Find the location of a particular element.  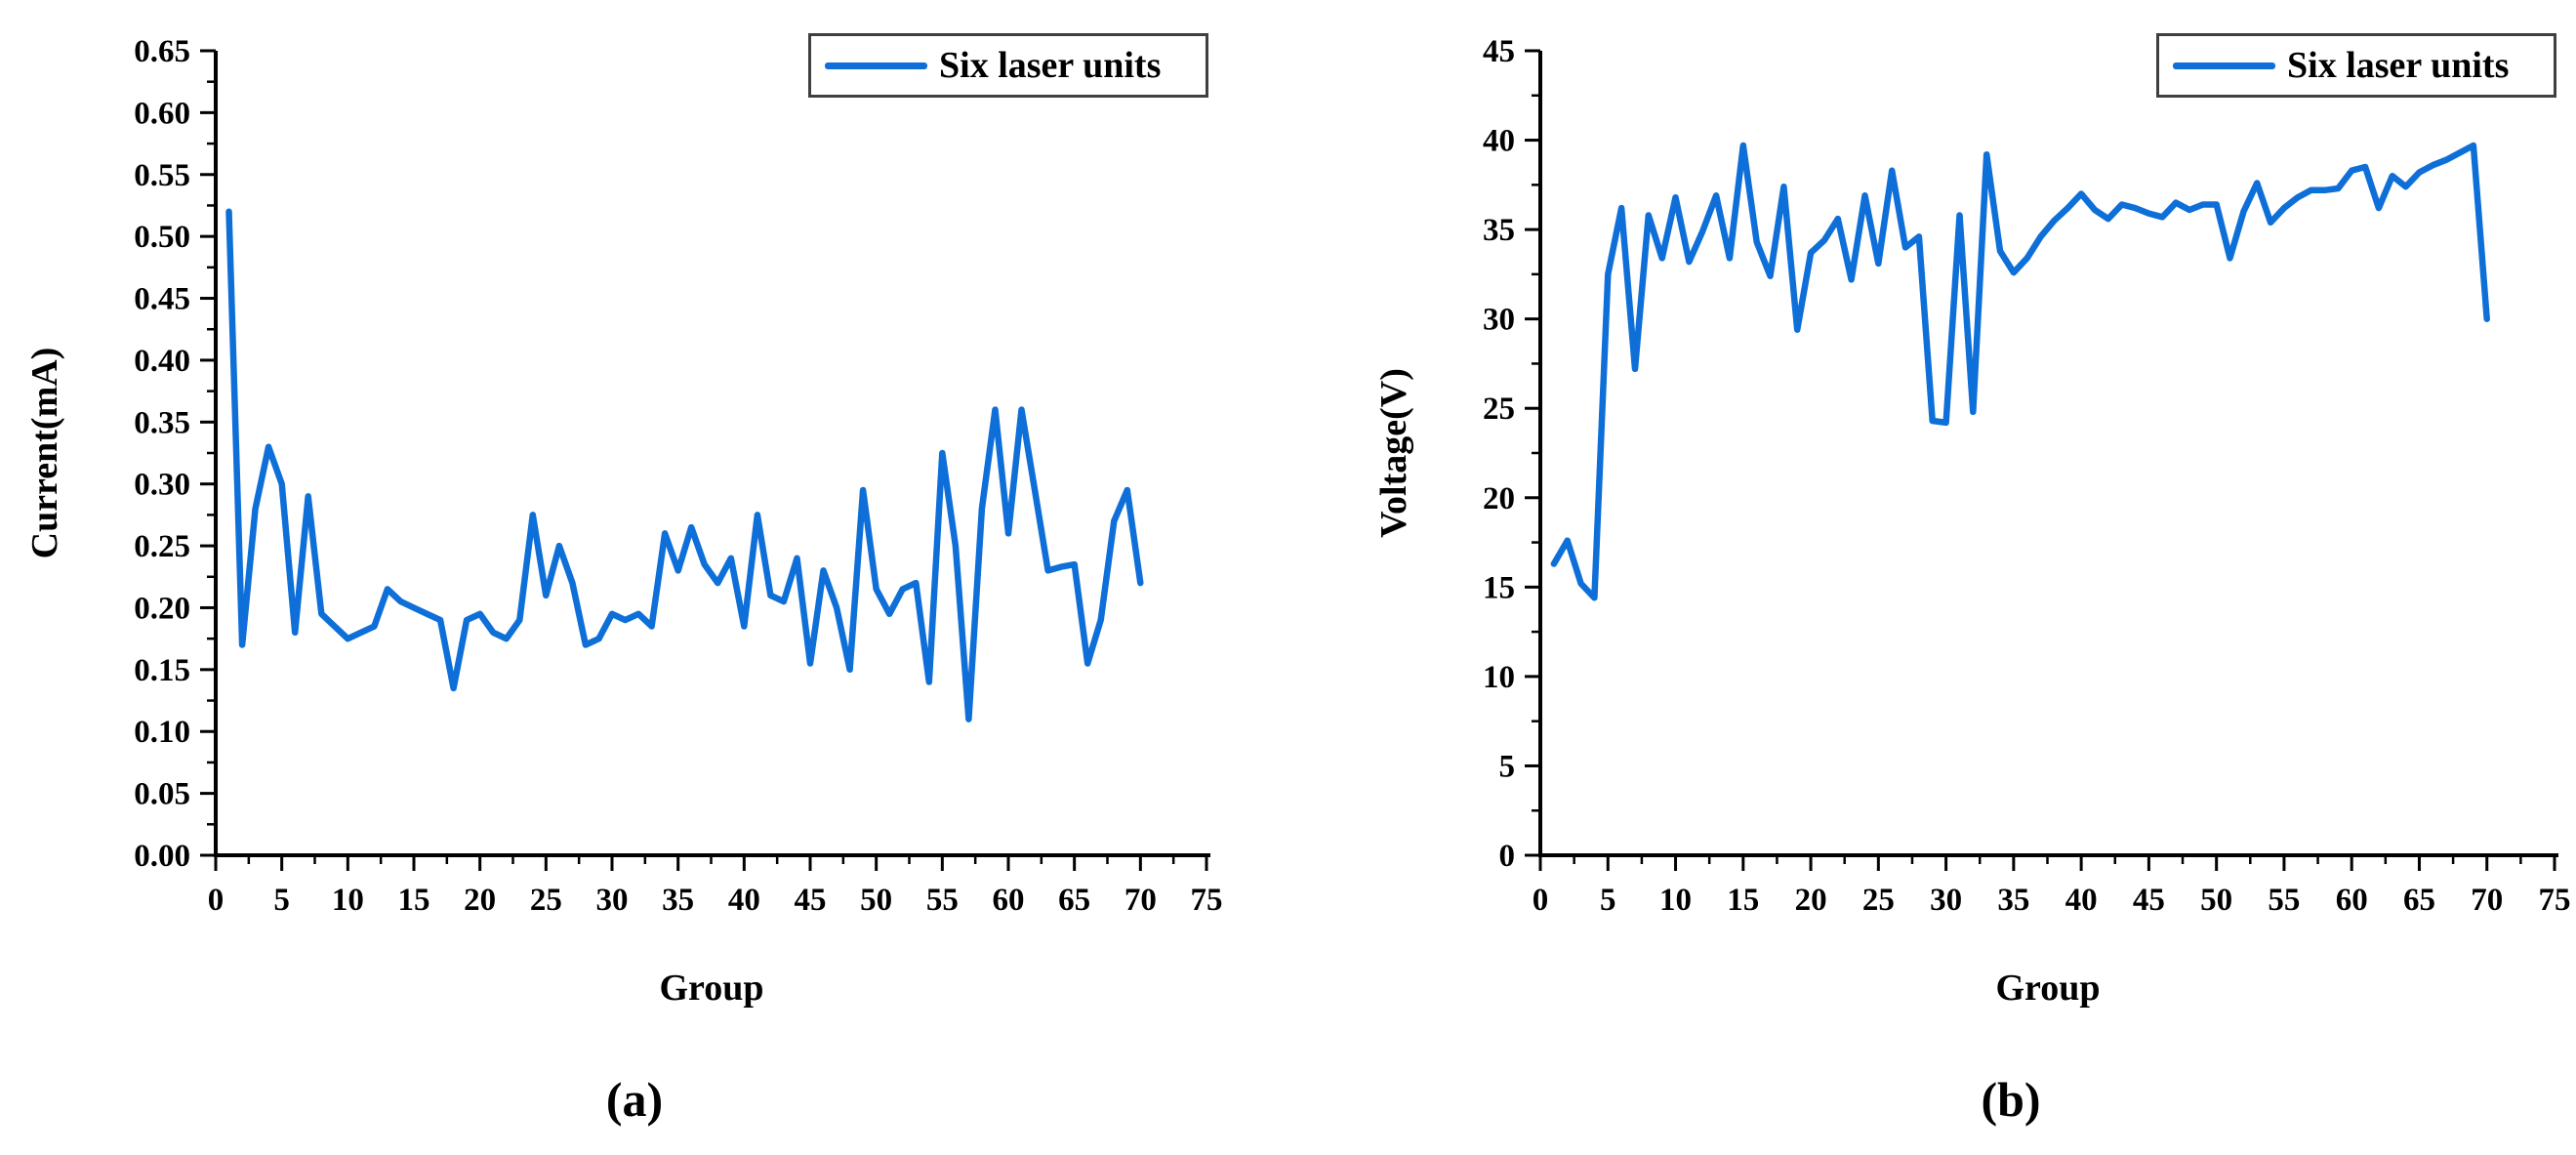

y-tick-label: 0.60 is located at coordinates (162, 113).